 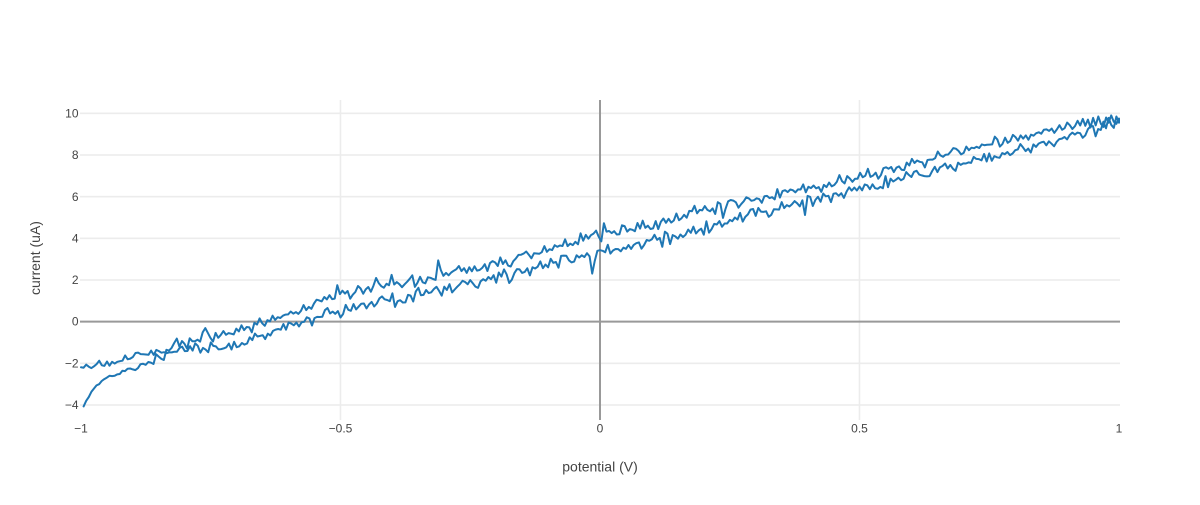 What do you see at coordinates (72, 363) in the screenshot?
I see `svg-text: −2` at bounding box center [72, 363].